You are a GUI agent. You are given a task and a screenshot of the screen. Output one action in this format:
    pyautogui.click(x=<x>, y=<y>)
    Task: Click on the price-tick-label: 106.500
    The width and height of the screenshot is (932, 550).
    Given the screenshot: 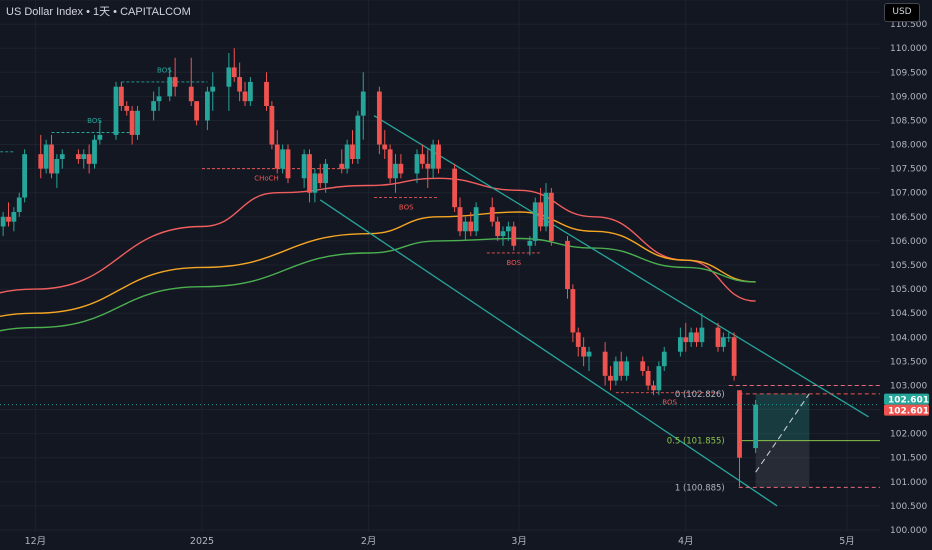 What is the action you would take?
    pyautogui.click(x=908, y=218)
    